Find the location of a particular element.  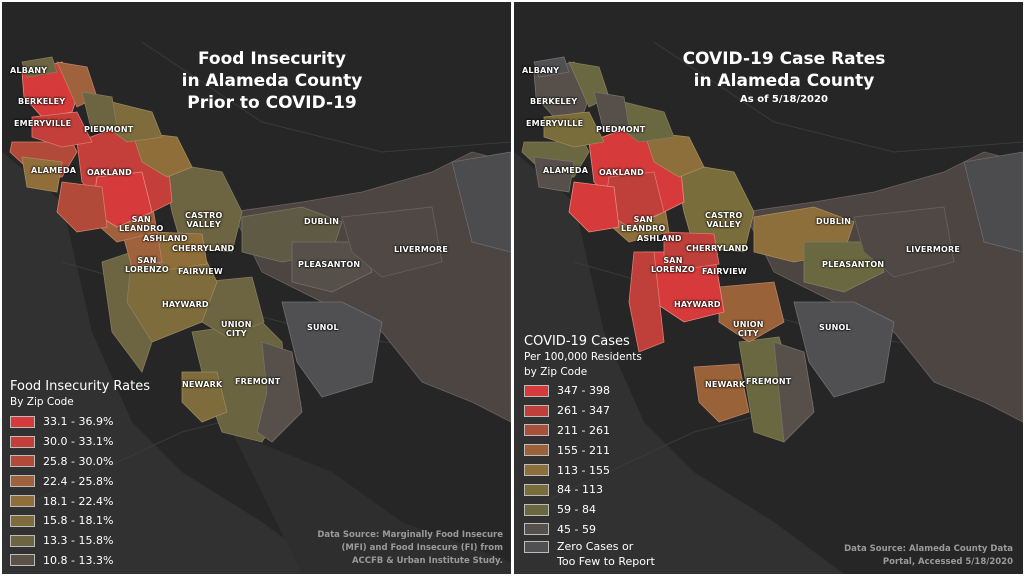

legend-item: 113 - 155 is located at coordinates (589, 470).